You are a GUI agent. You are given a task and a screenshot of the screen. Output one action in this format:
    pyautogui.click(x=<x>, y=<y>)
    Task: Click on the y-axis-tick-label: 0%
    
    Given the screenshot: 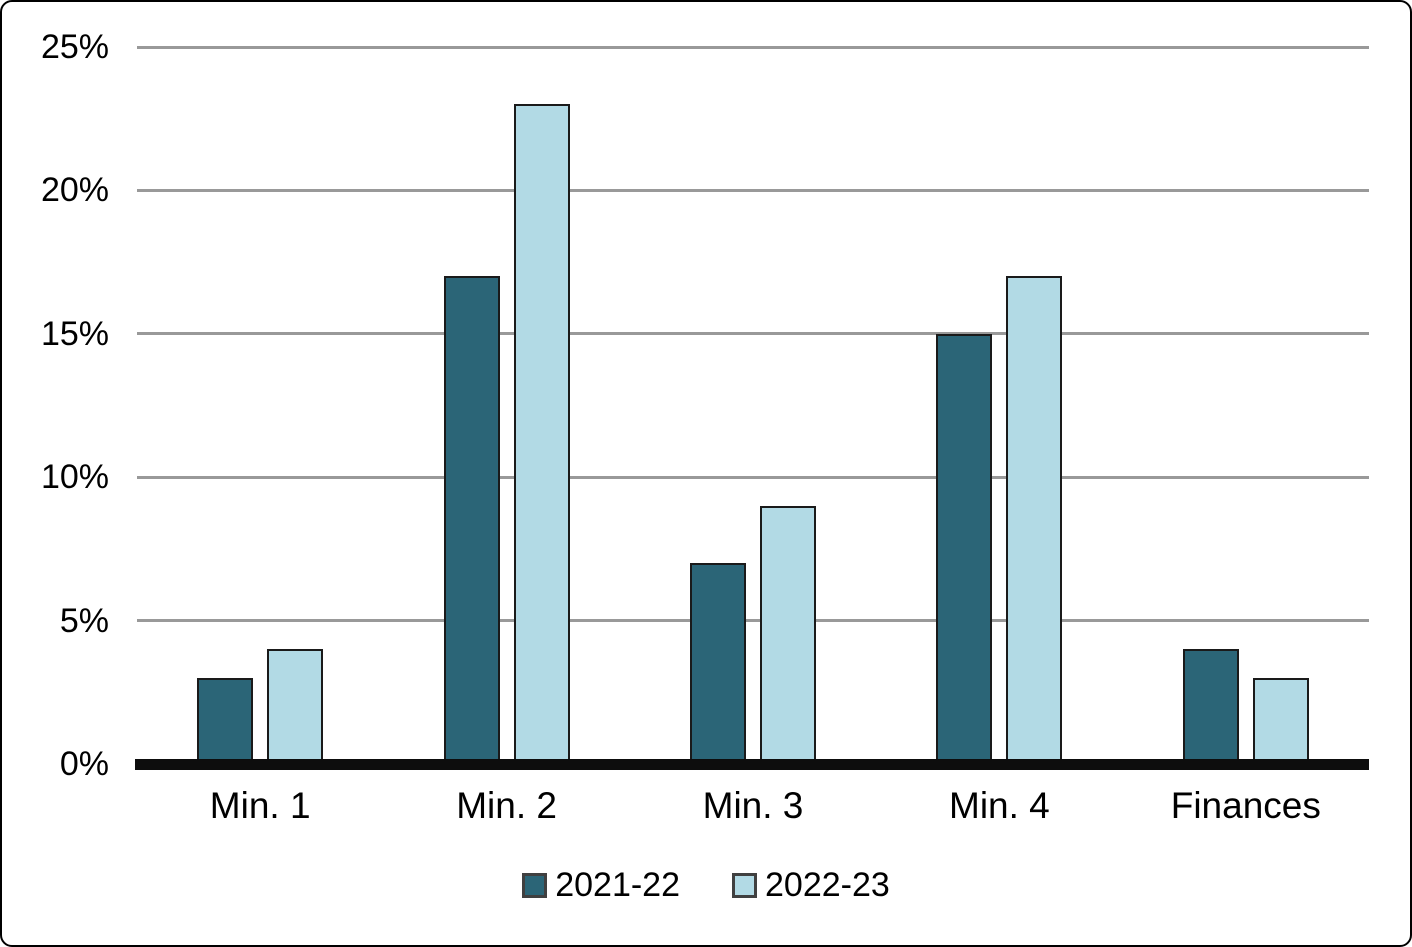 What is the action you would take?
    pyautogui.click(x=84, y=764)
    